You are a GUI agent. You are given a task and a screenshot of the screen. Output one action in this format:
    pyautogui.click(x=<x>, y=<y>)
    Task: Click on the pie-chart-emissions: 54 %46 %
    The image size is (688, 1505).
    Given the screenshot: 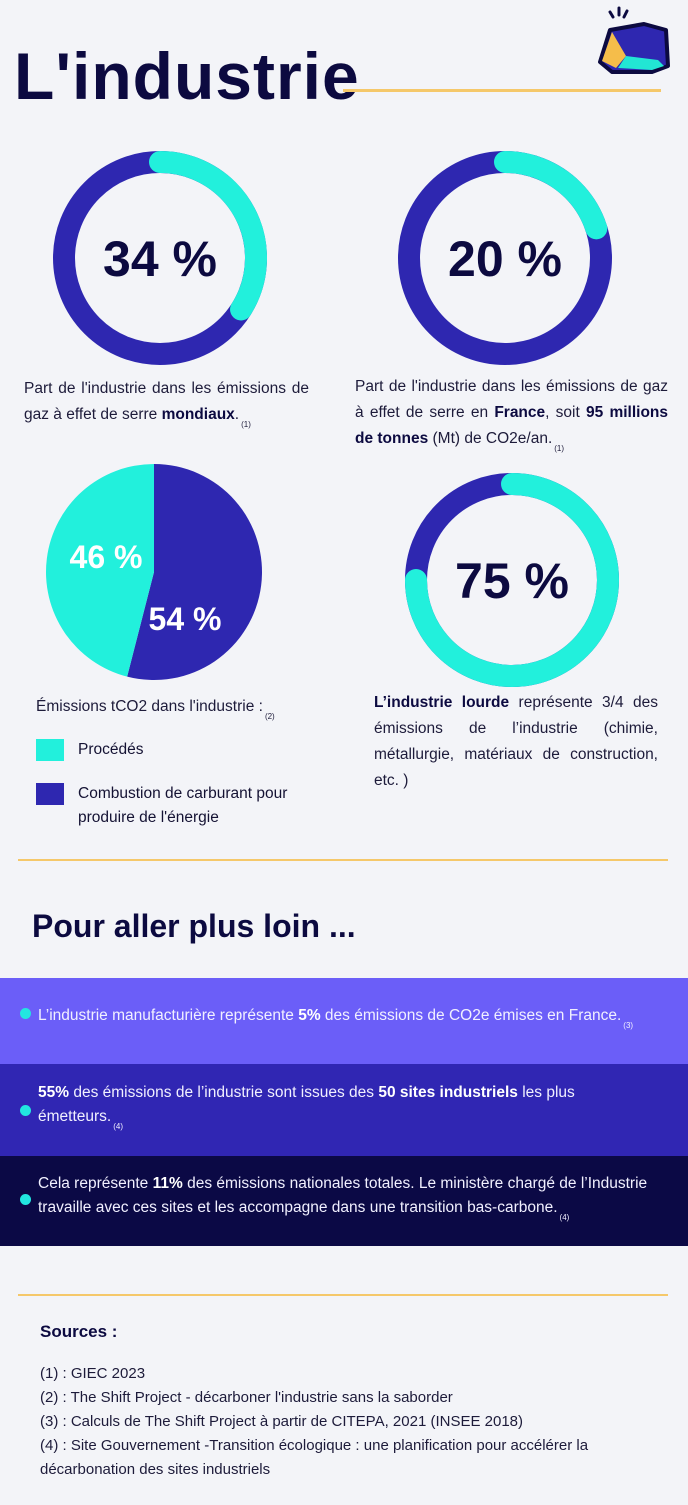 What is the action you would take?
    pyautogui.click(x=154, y=572)
    